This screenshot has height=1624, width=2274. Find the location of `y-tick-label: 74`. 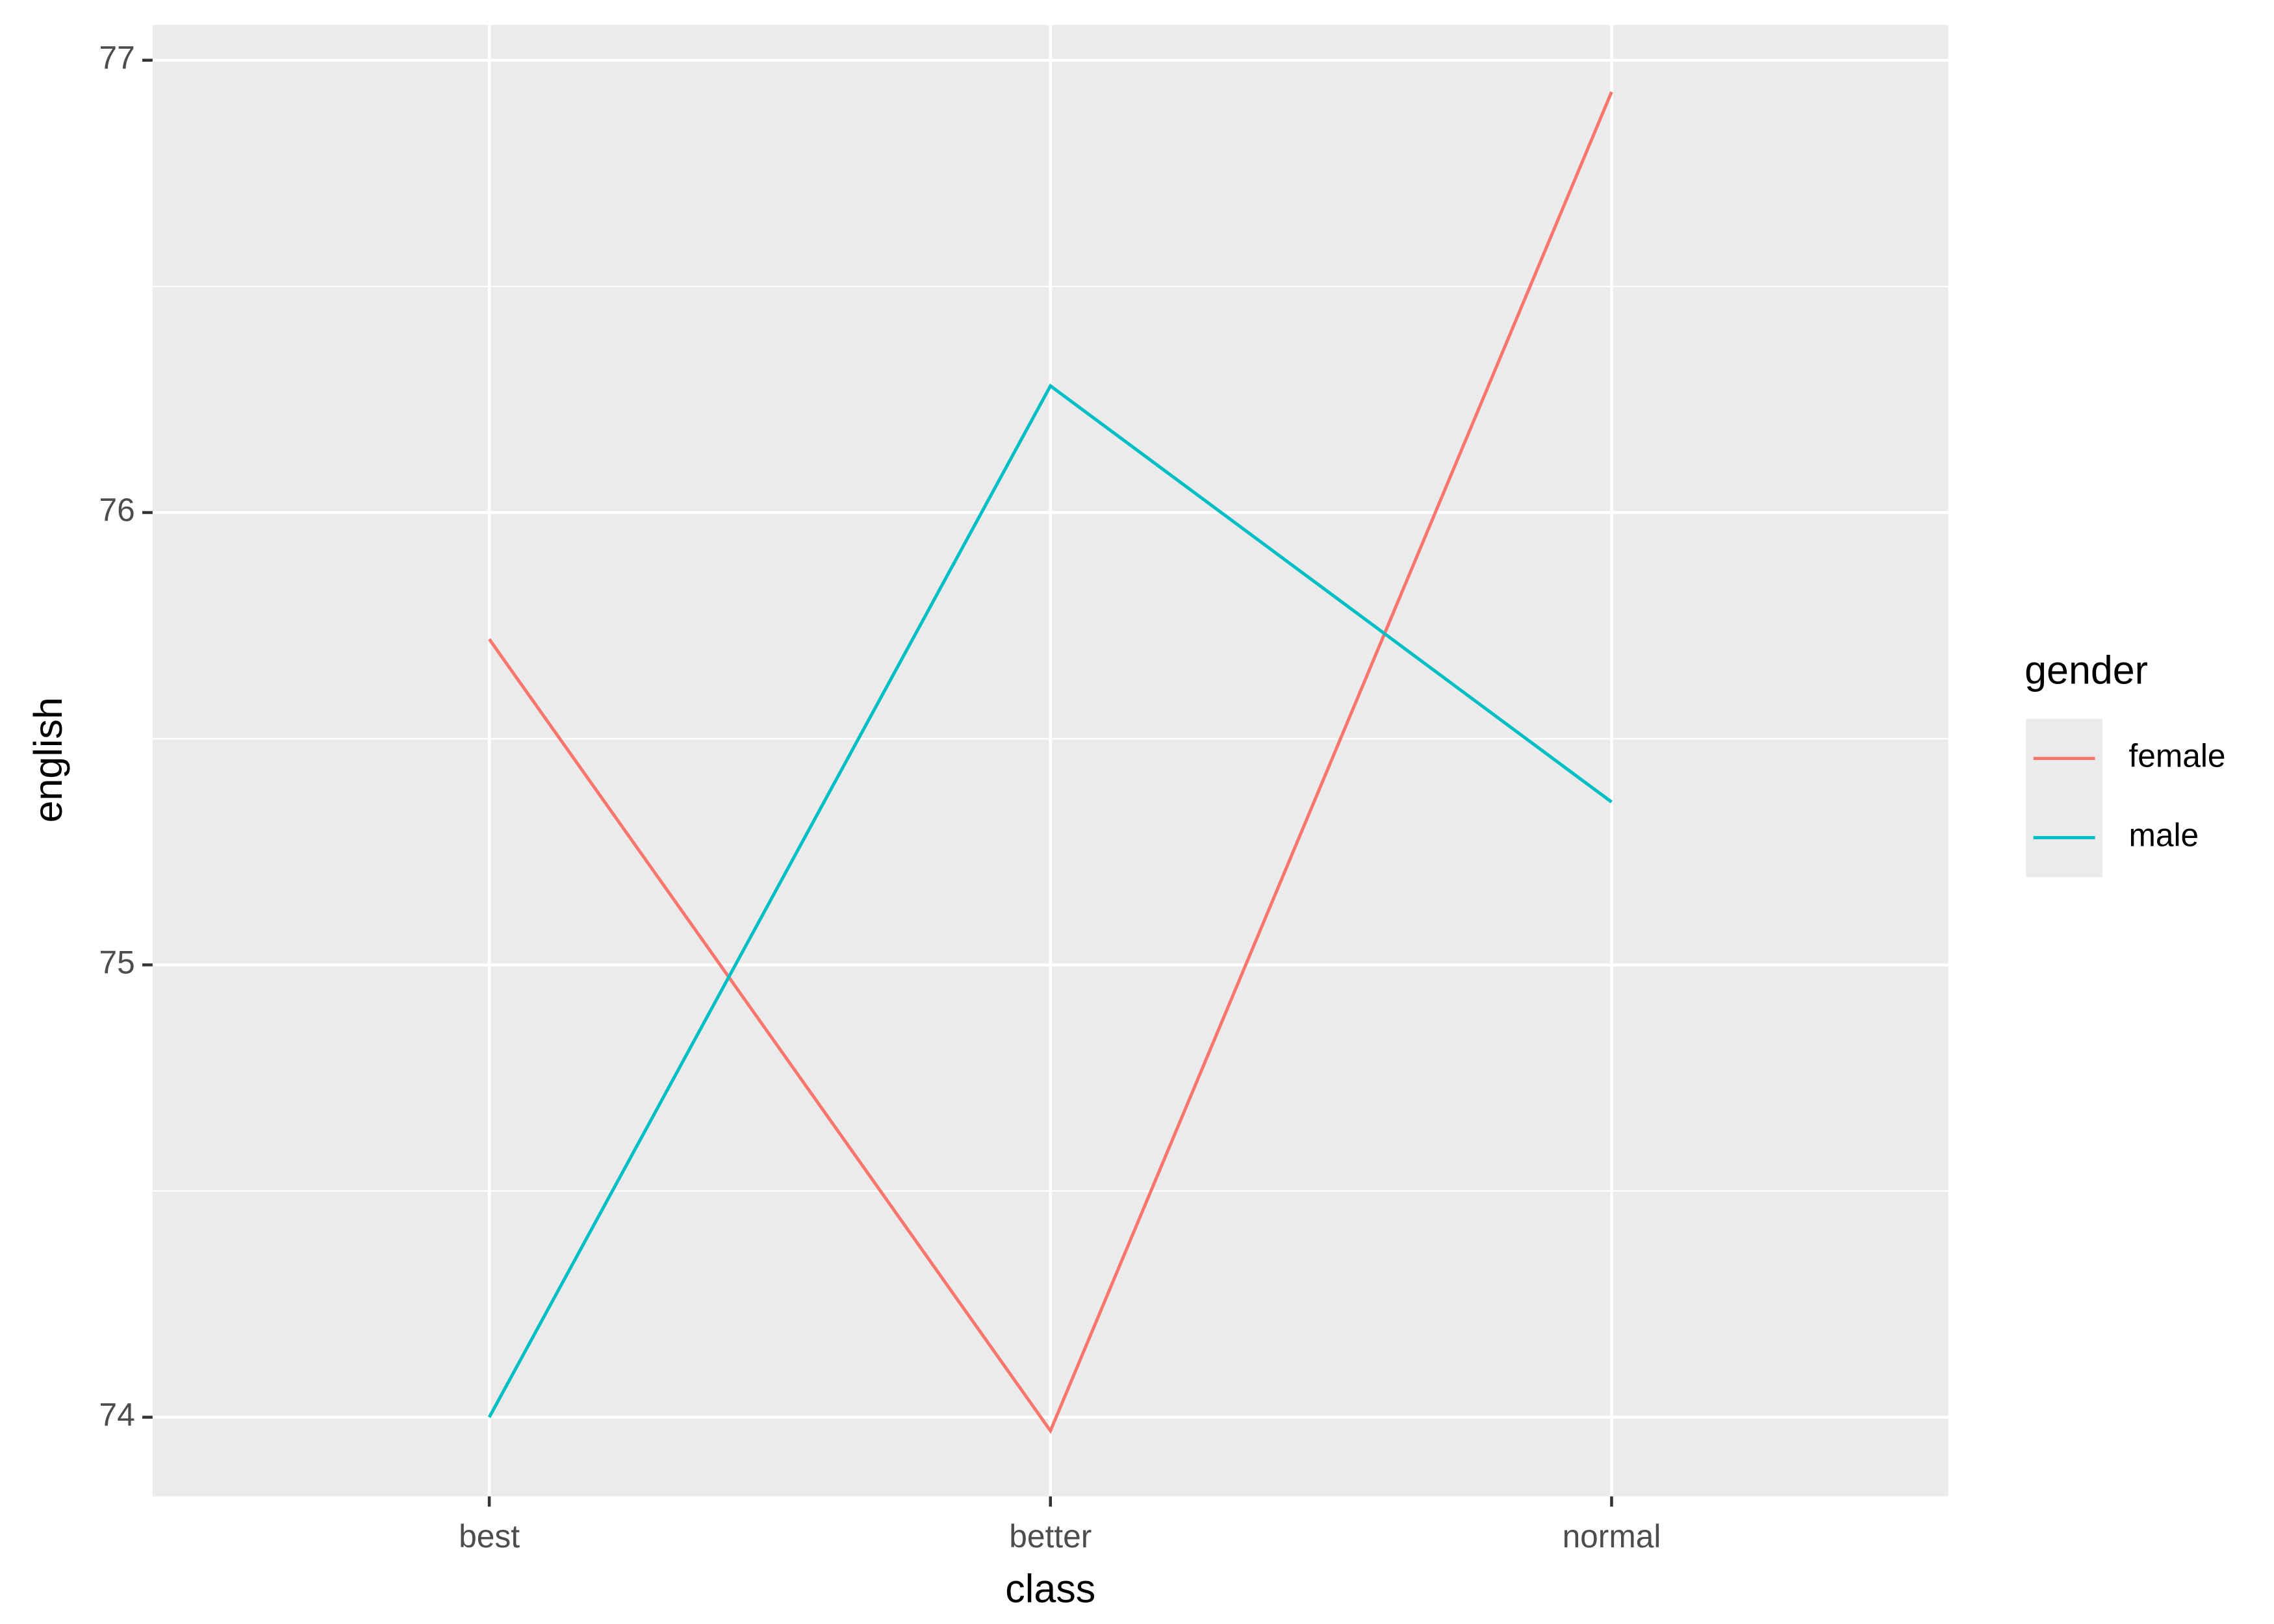

y-tick-label: 74 is located at coordinates (116, 1415).